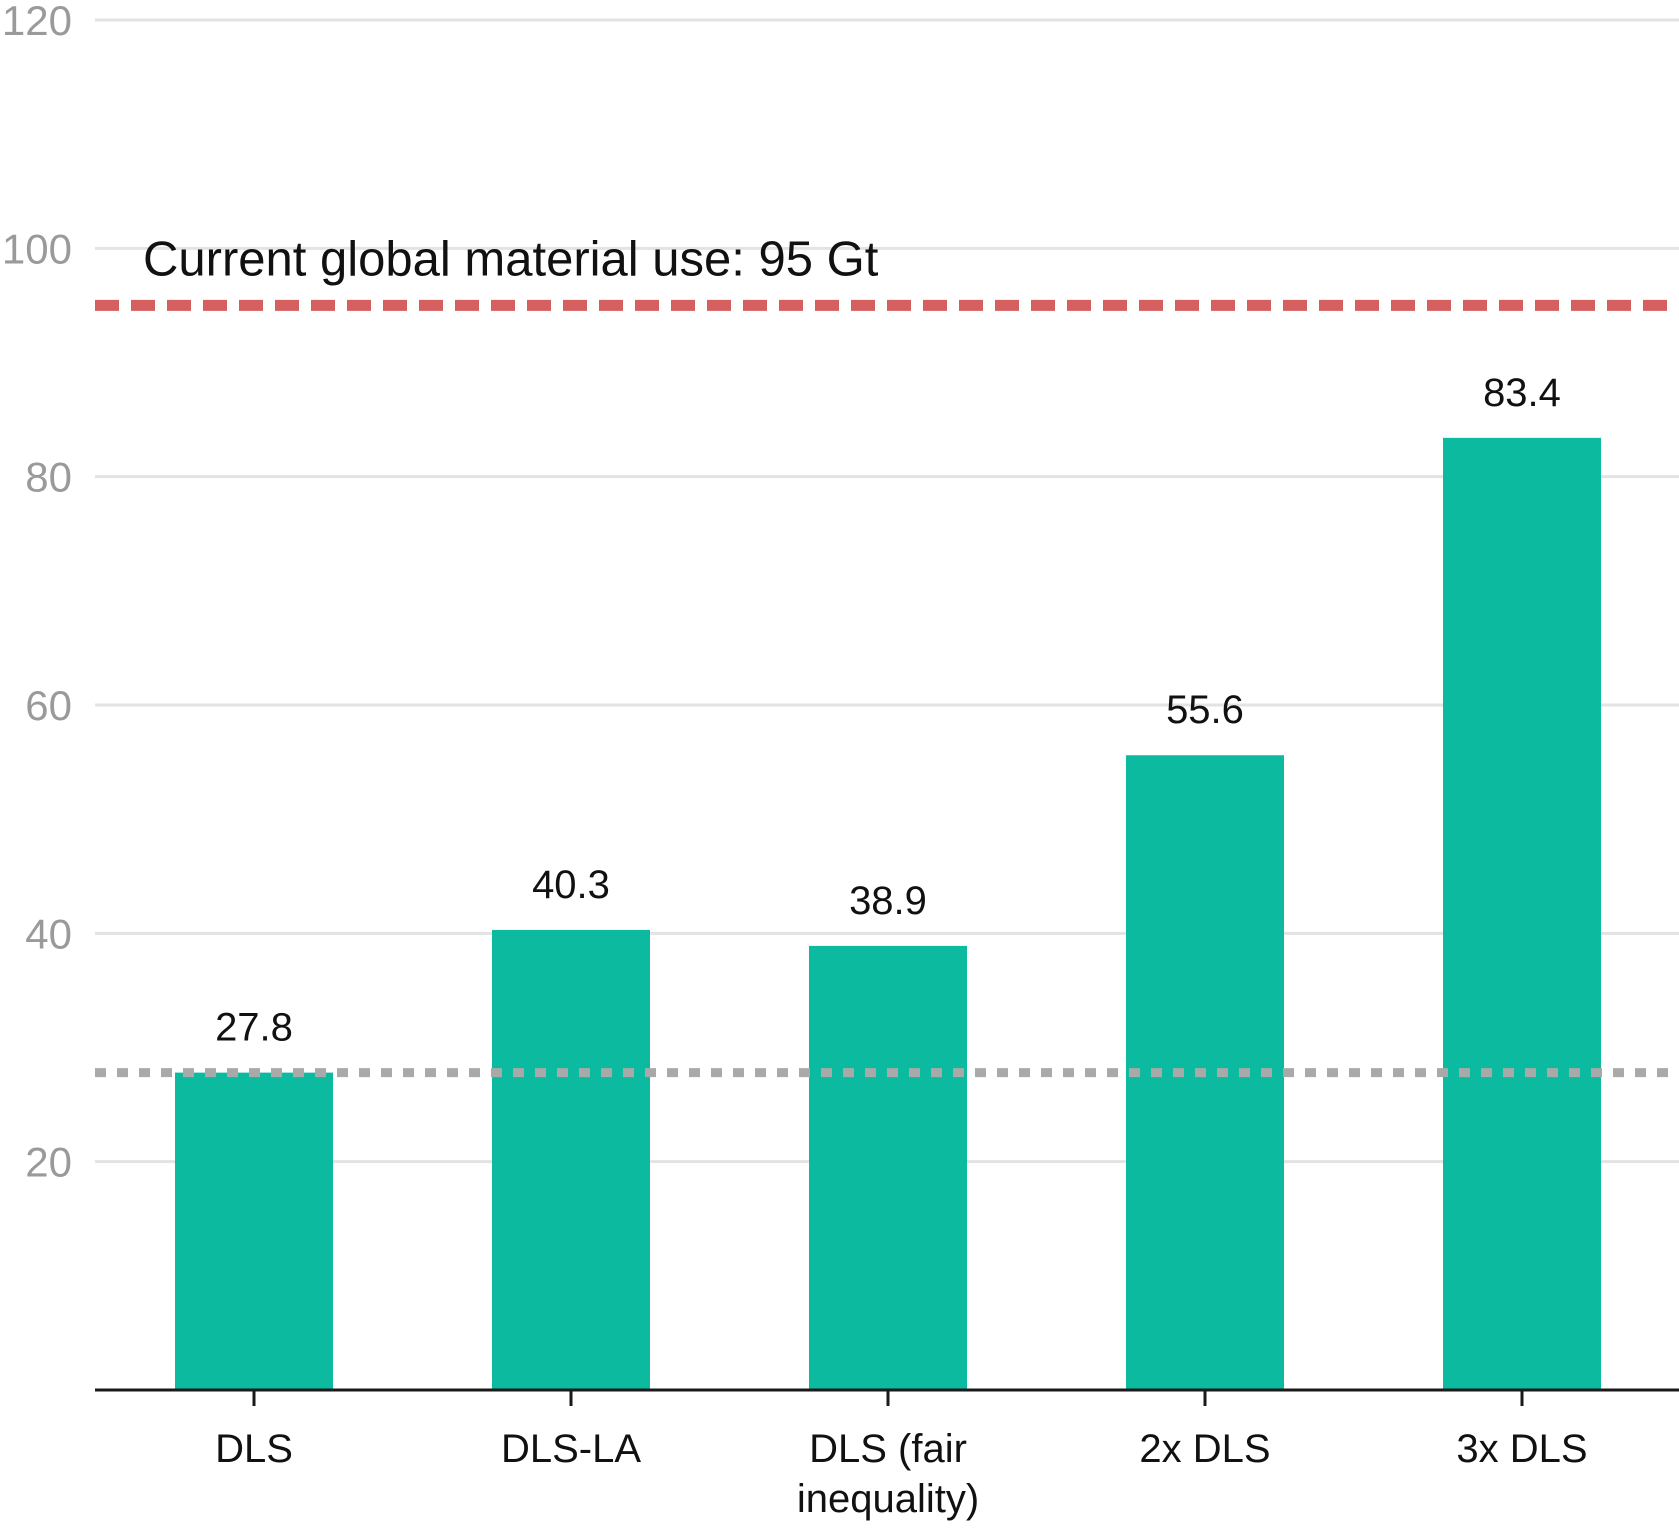  Describe the element at coordinates (571, 1449) in the screenshot. I see `x-tick-label: DLS-LA` at that location.